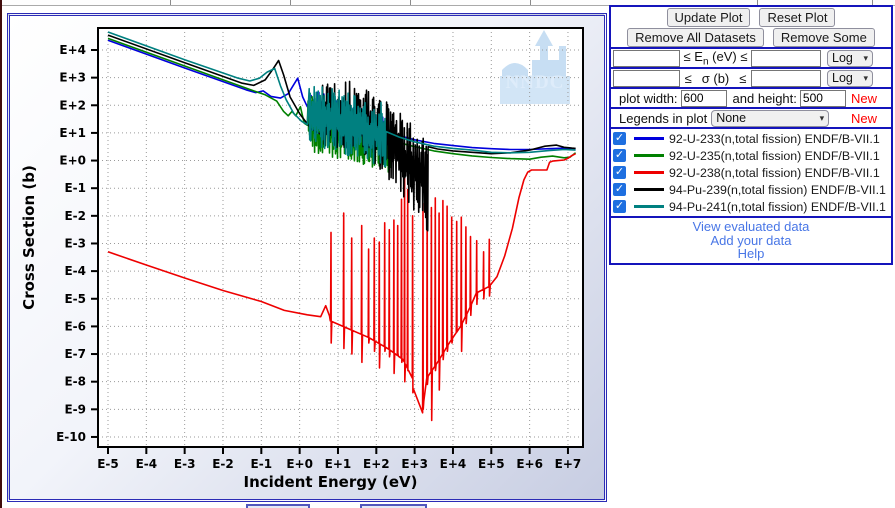  What do you see at coordinates (1, 254) in the screenshot?
I see `window-left-edge` at bounding box center [1, 254].